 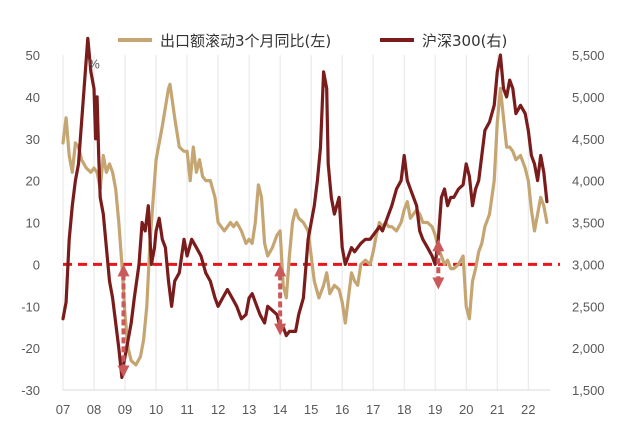 What do you see at coordinates (373, 409) in the screenshot?
I see `x-tick-label: 17` at bounding box center [373, 409].